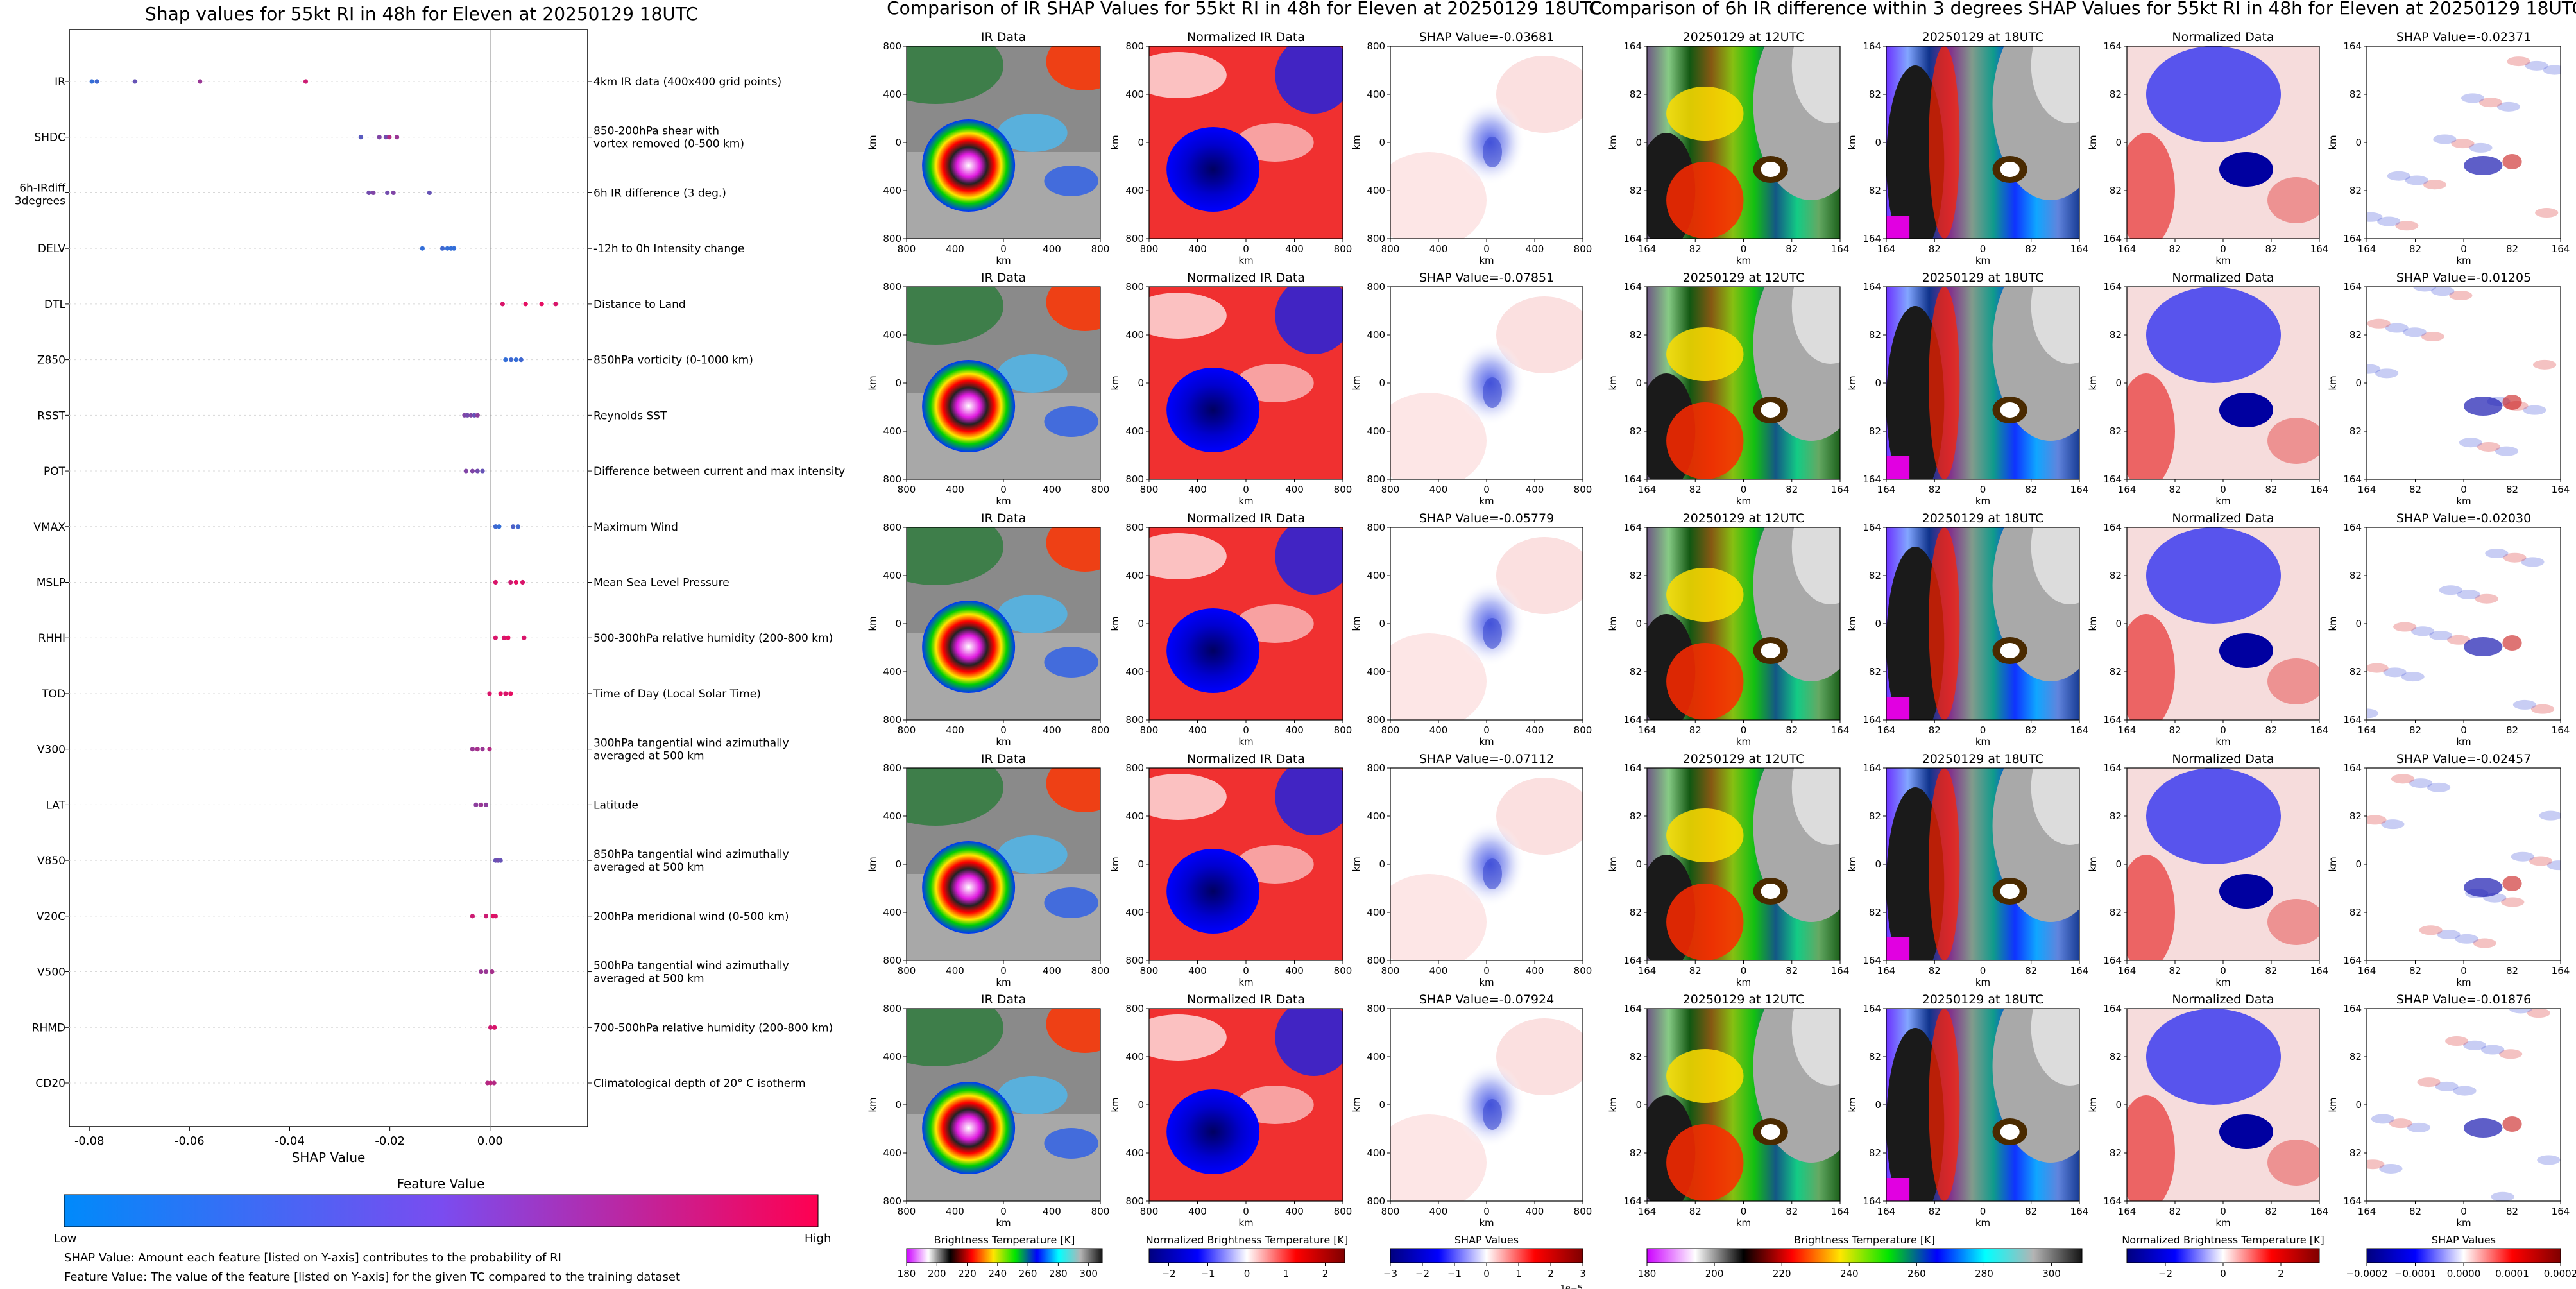 This screenshot has height=1289, width=2576. I want to click on feature-name: LAT, so click(55, 806).